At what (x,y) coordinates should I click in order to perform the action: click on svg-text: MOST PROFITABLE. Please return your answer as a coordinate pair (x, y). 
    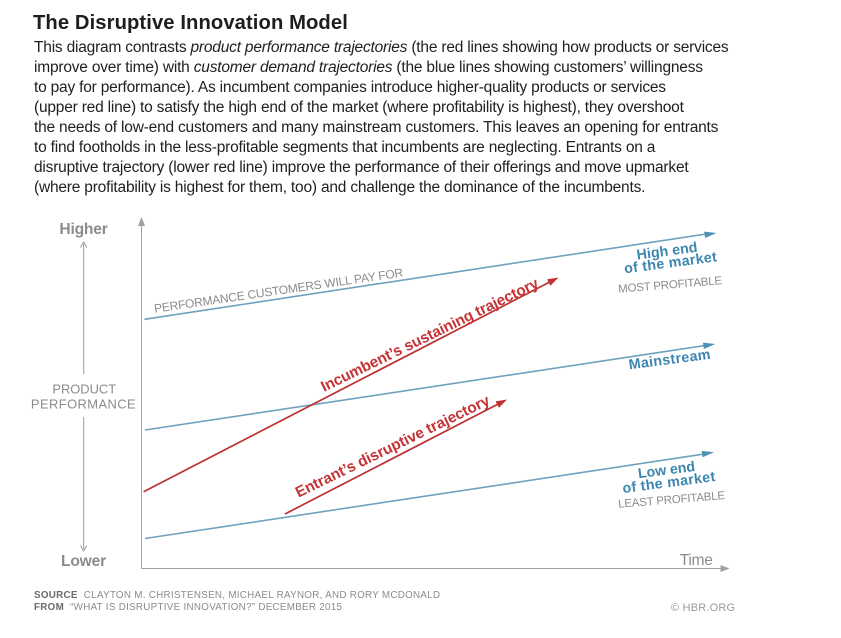
    Looking at the image, I should click on (670, 285).